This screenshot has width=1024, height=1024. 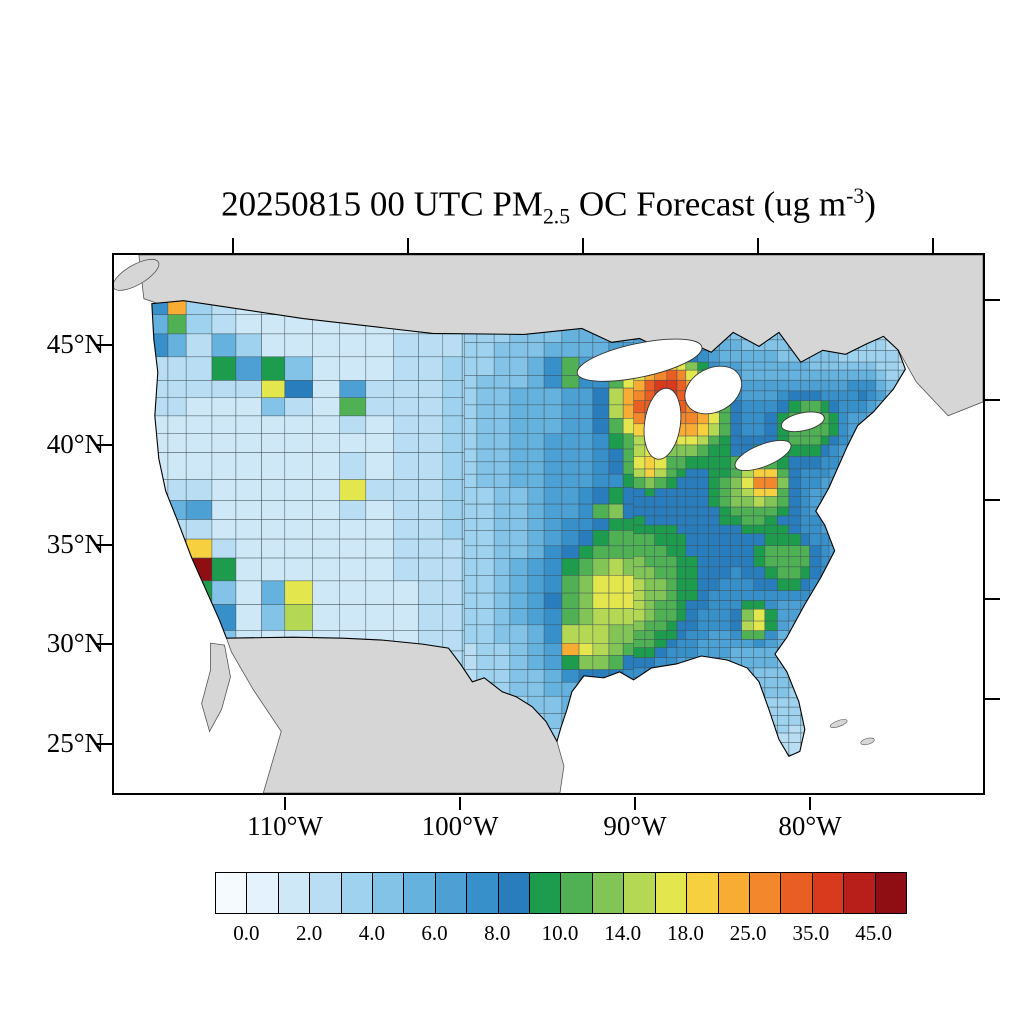 I want to click on lat-axis-label: 35°N, so click(x=75, y=543).